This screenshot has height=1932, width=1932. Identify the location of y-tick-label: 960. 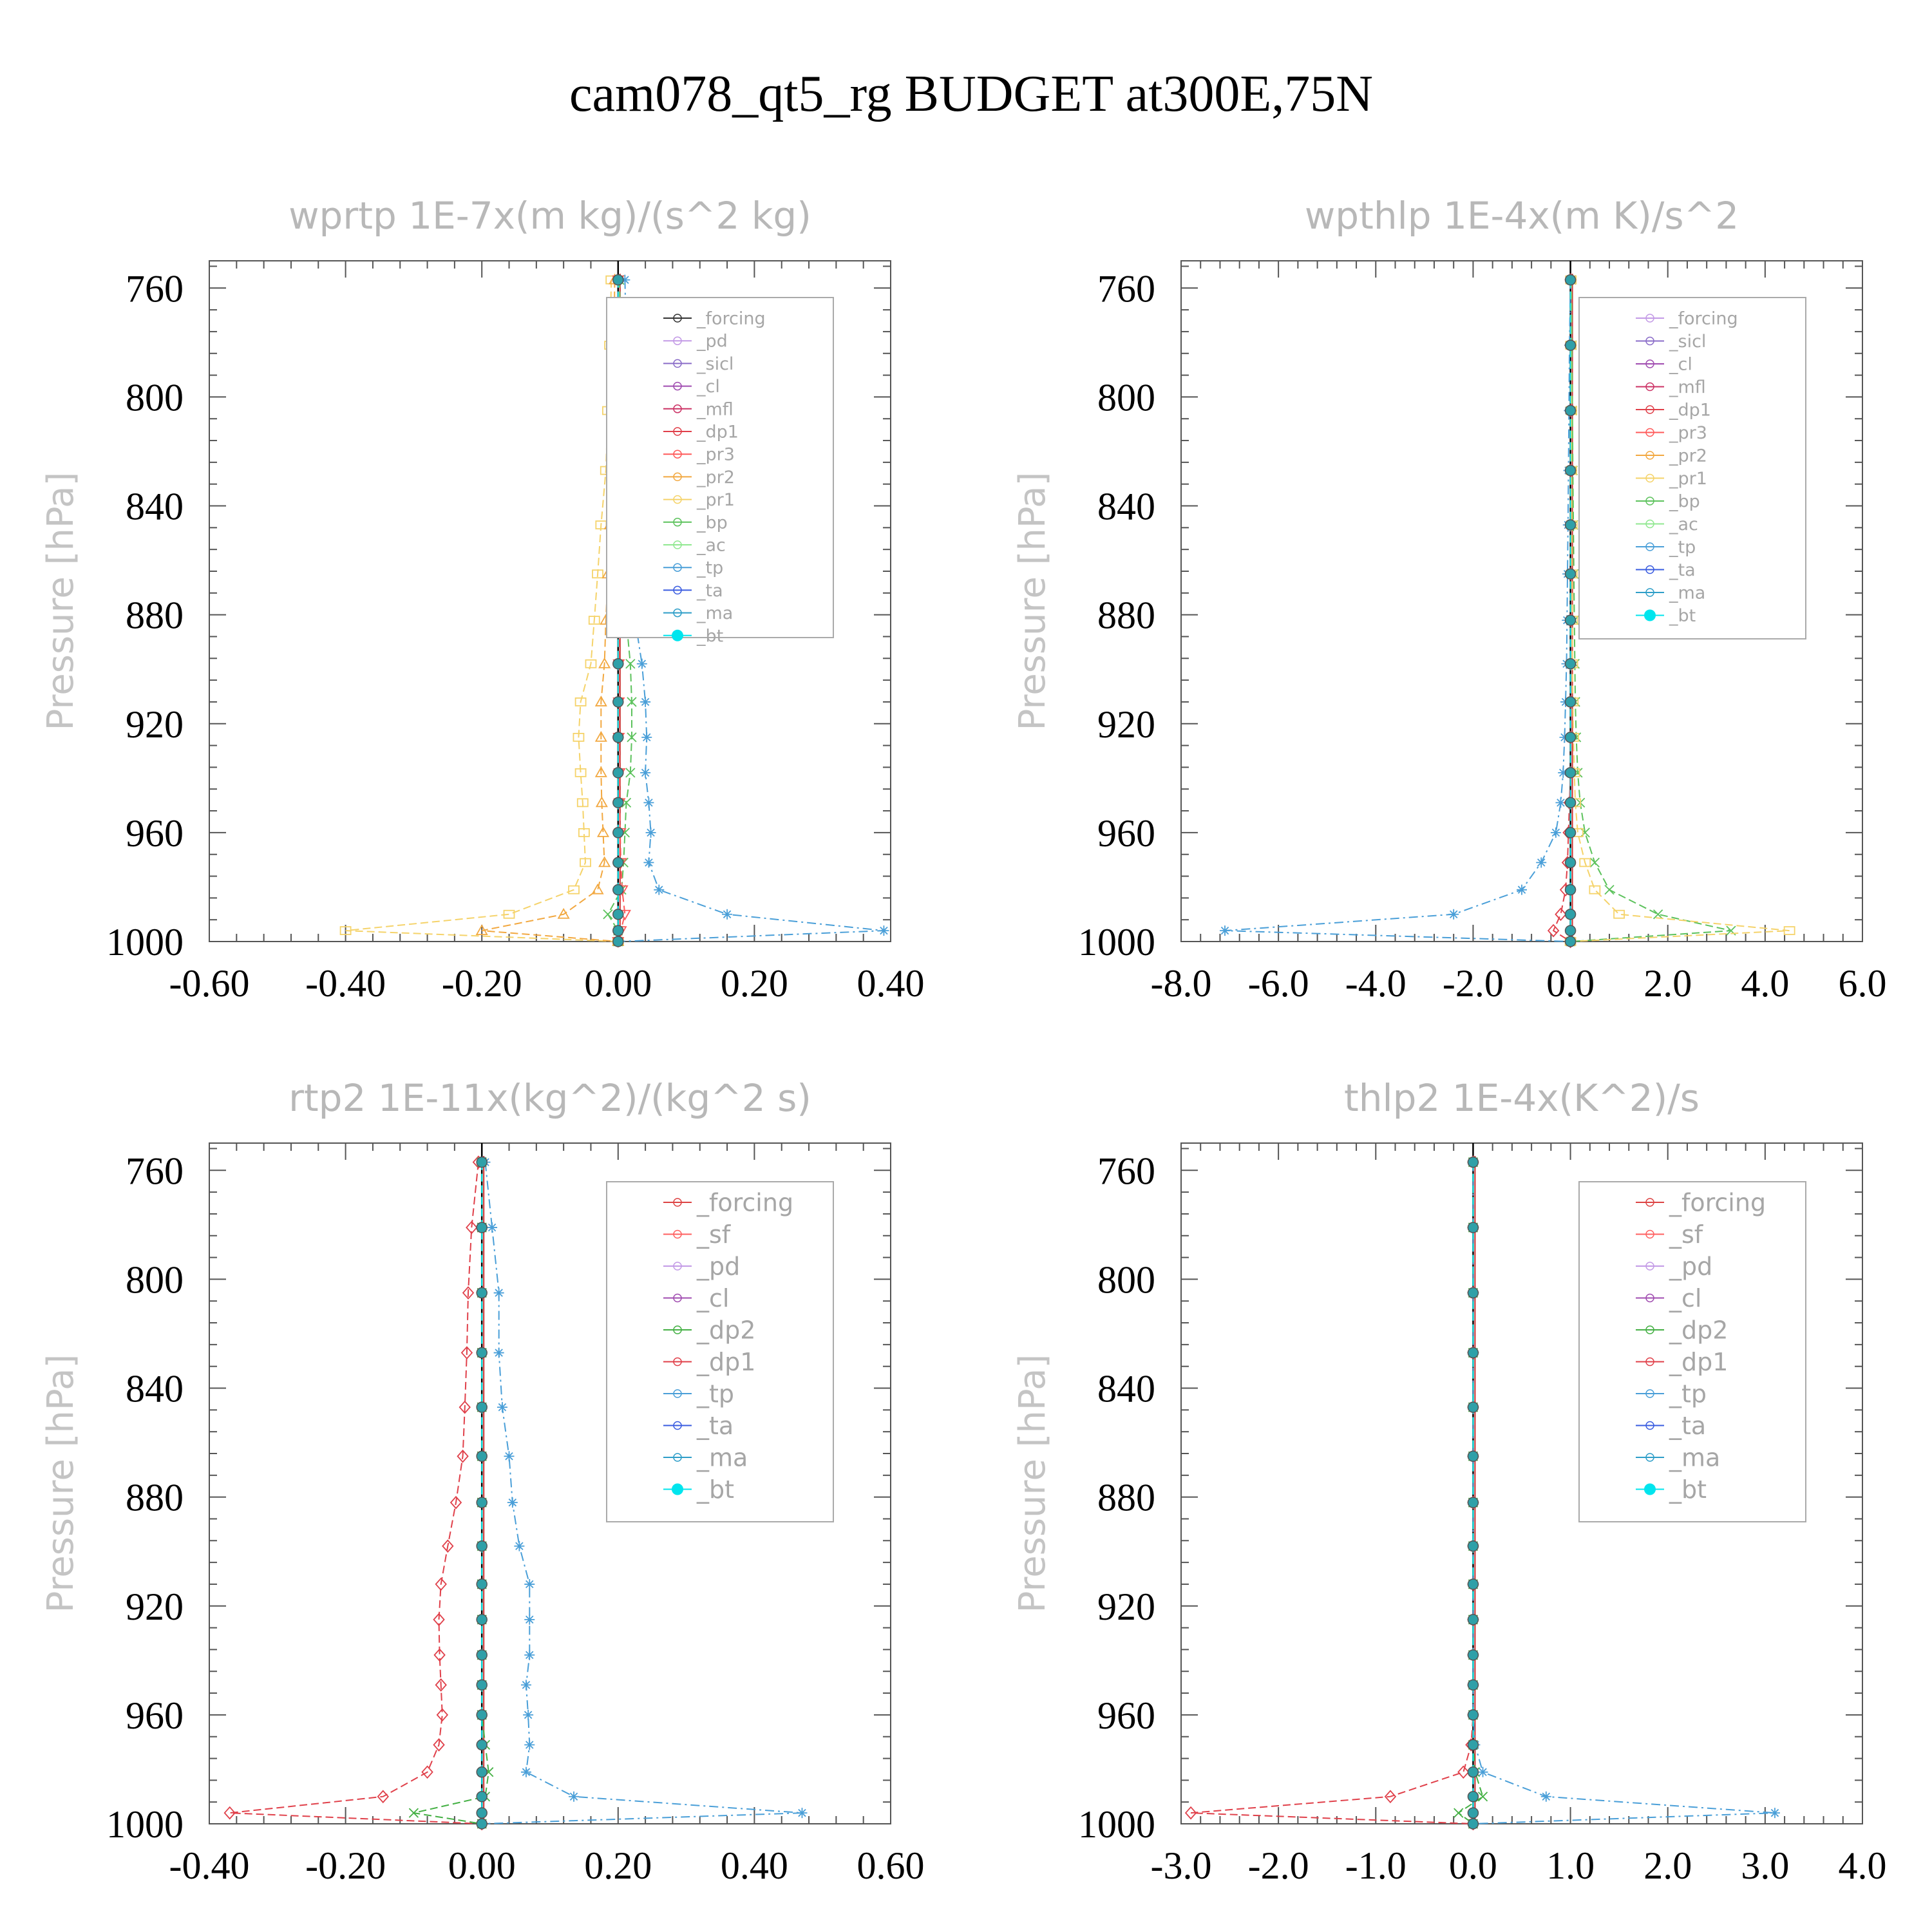
(155, 834).